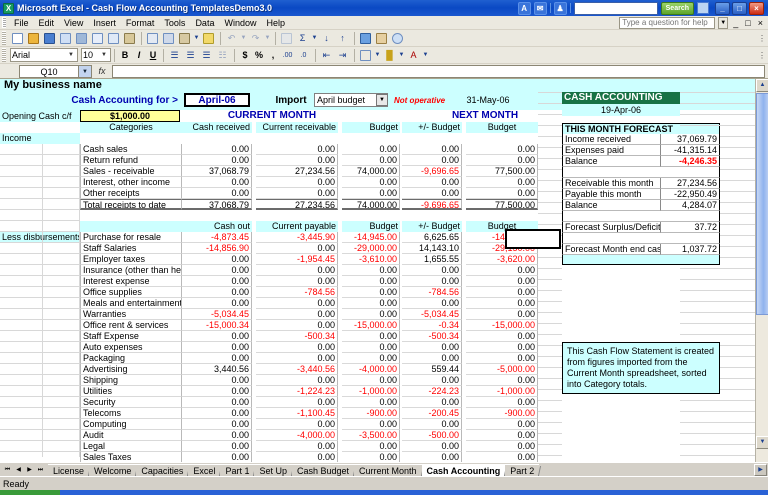 This screenshot has width=768, height=495. I want to click on name-box: Q10, so click(49, 71).